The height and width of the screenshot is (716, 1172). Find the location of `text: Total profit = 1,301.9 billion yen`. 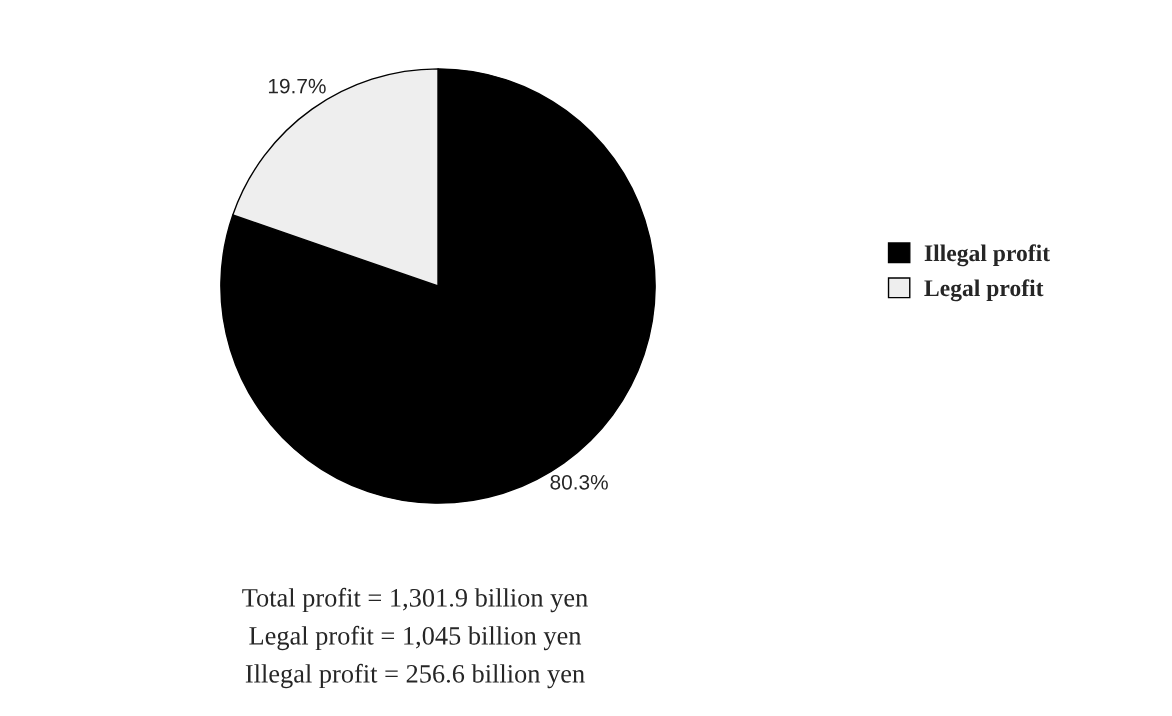

text: Total profit = 1,301.9 billion yen is located at coordinates (415, 600).